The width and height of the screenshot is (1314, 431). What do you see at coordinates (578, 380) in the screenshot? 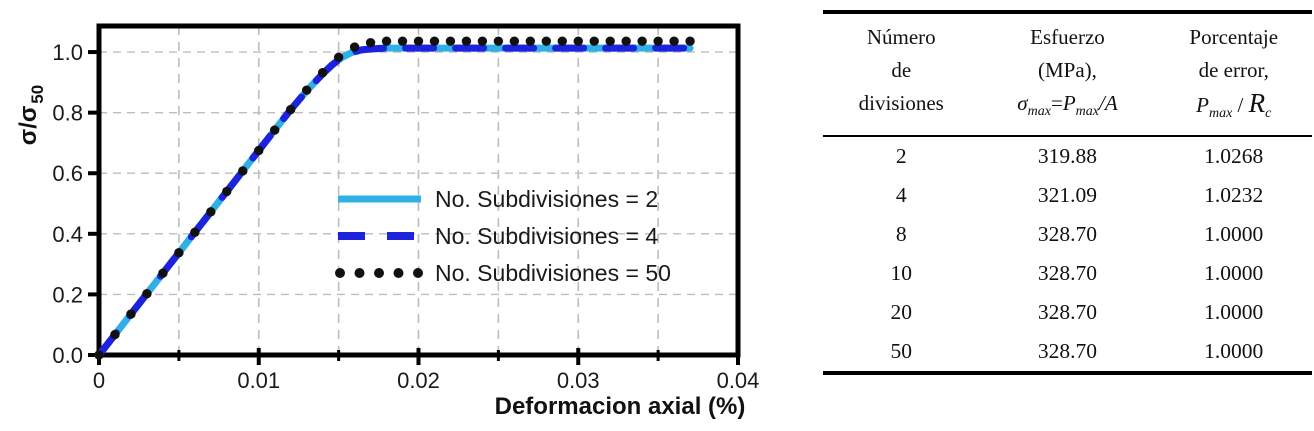
I see `x-tick-label: 0.03` at bounding box center [578, 380].